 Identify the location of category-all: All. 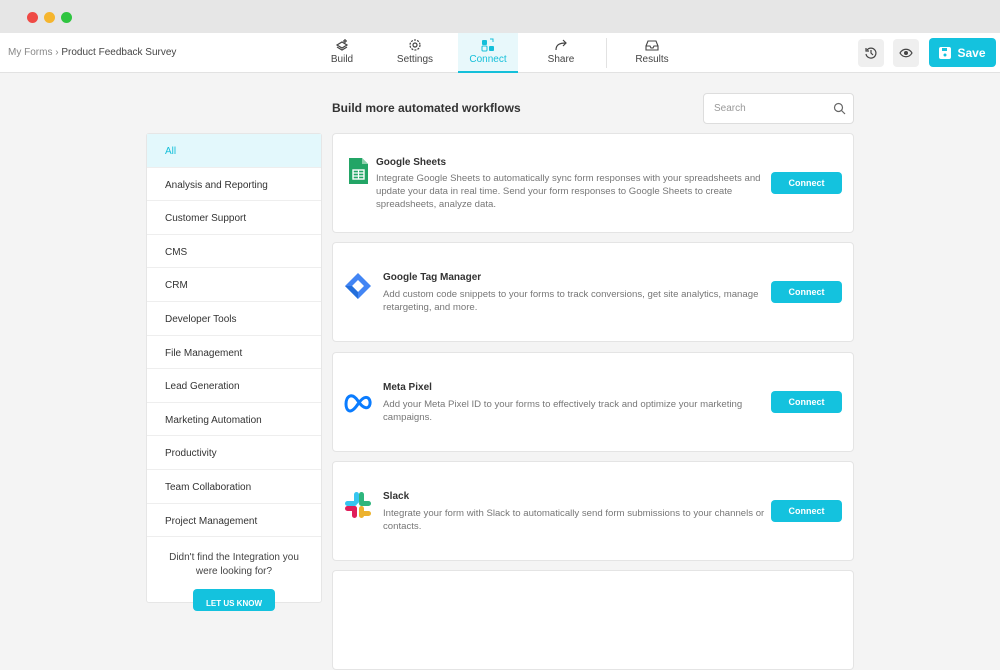
(234, 151).